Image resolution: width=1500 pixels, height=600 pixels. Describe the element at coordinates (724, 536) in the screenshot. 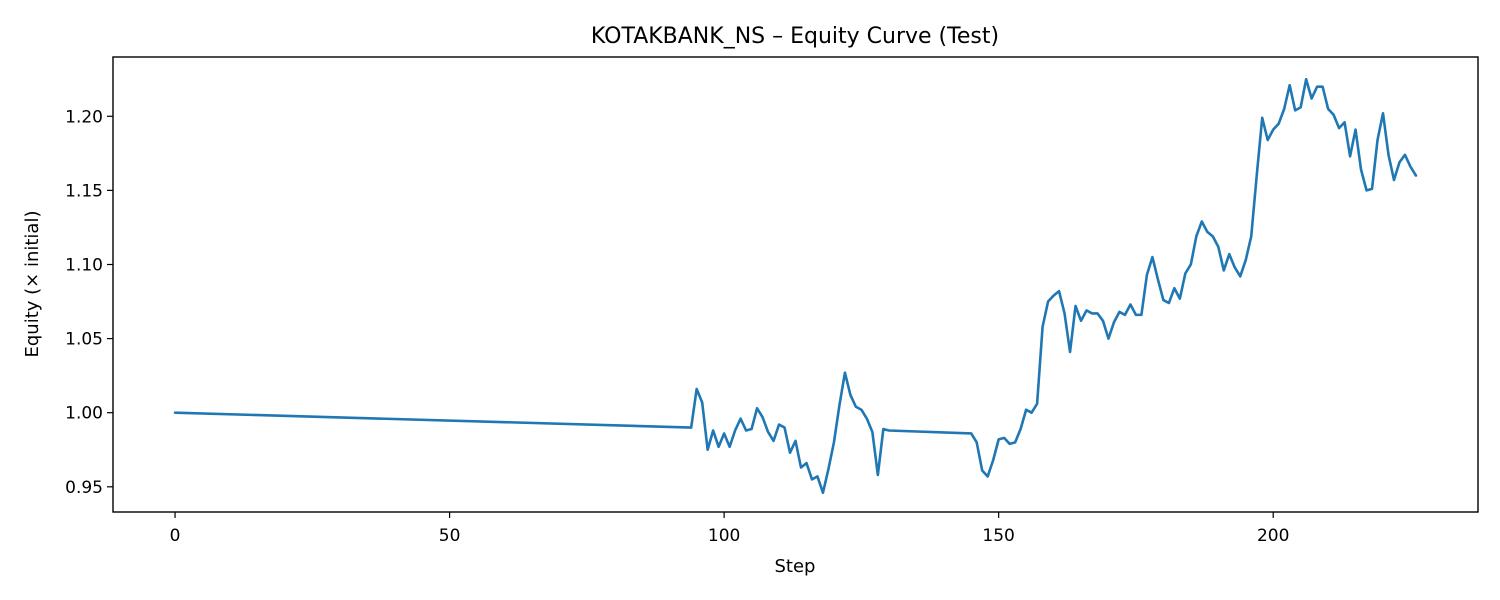

I see `x-tick-label: 100` at that location.